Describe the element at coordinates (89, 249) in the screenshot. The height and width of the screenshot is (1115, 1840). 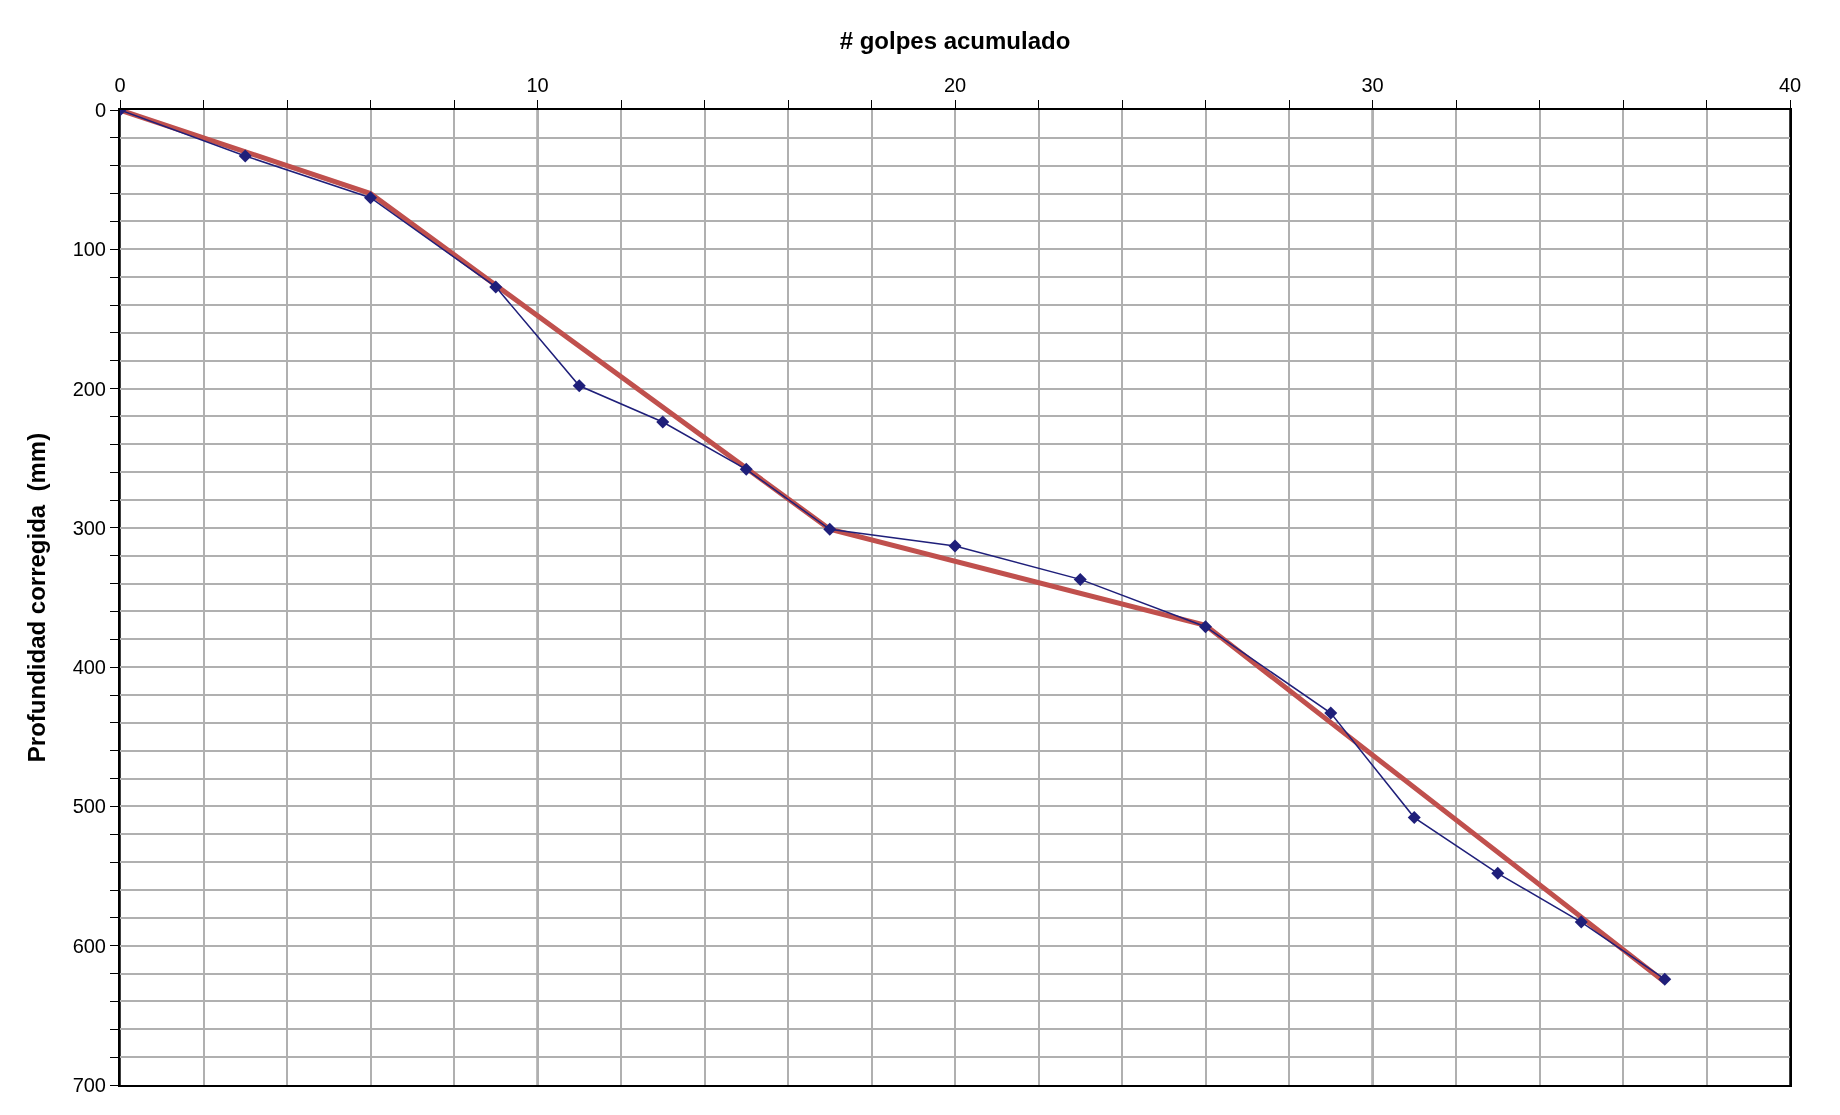
I see `y-tick-label: 100` at that location.